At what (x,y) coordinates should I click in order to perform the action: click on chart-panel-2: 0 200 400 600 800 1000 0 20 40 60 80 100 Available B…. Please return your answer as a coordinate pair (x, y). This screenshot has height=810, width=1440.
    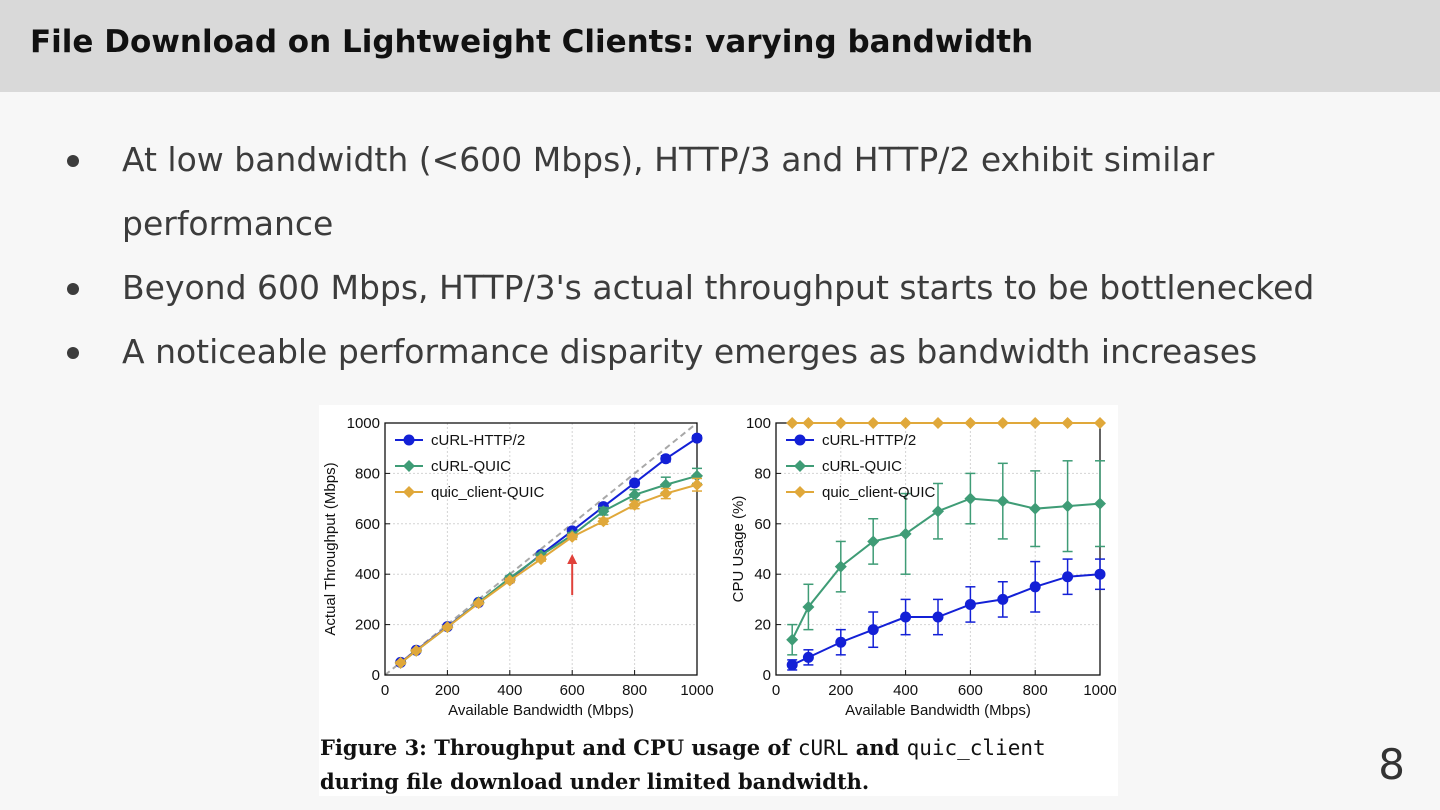
    Looking at the image, I should click on (923, 567).